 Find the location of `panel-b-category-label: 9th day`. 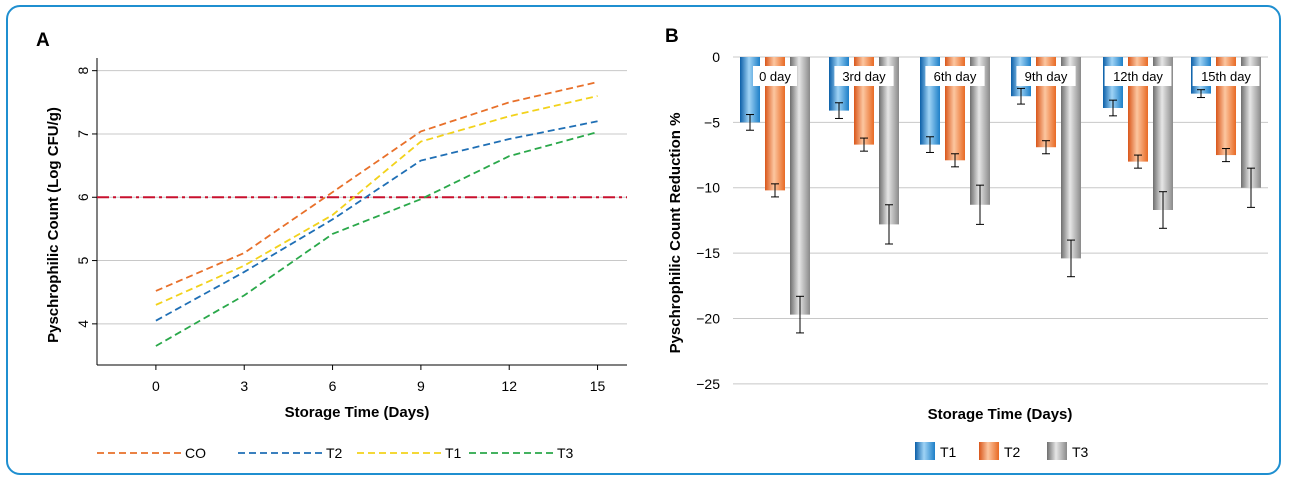

panel-b-category-label: 9th day is located at coordinates (1046, 76).